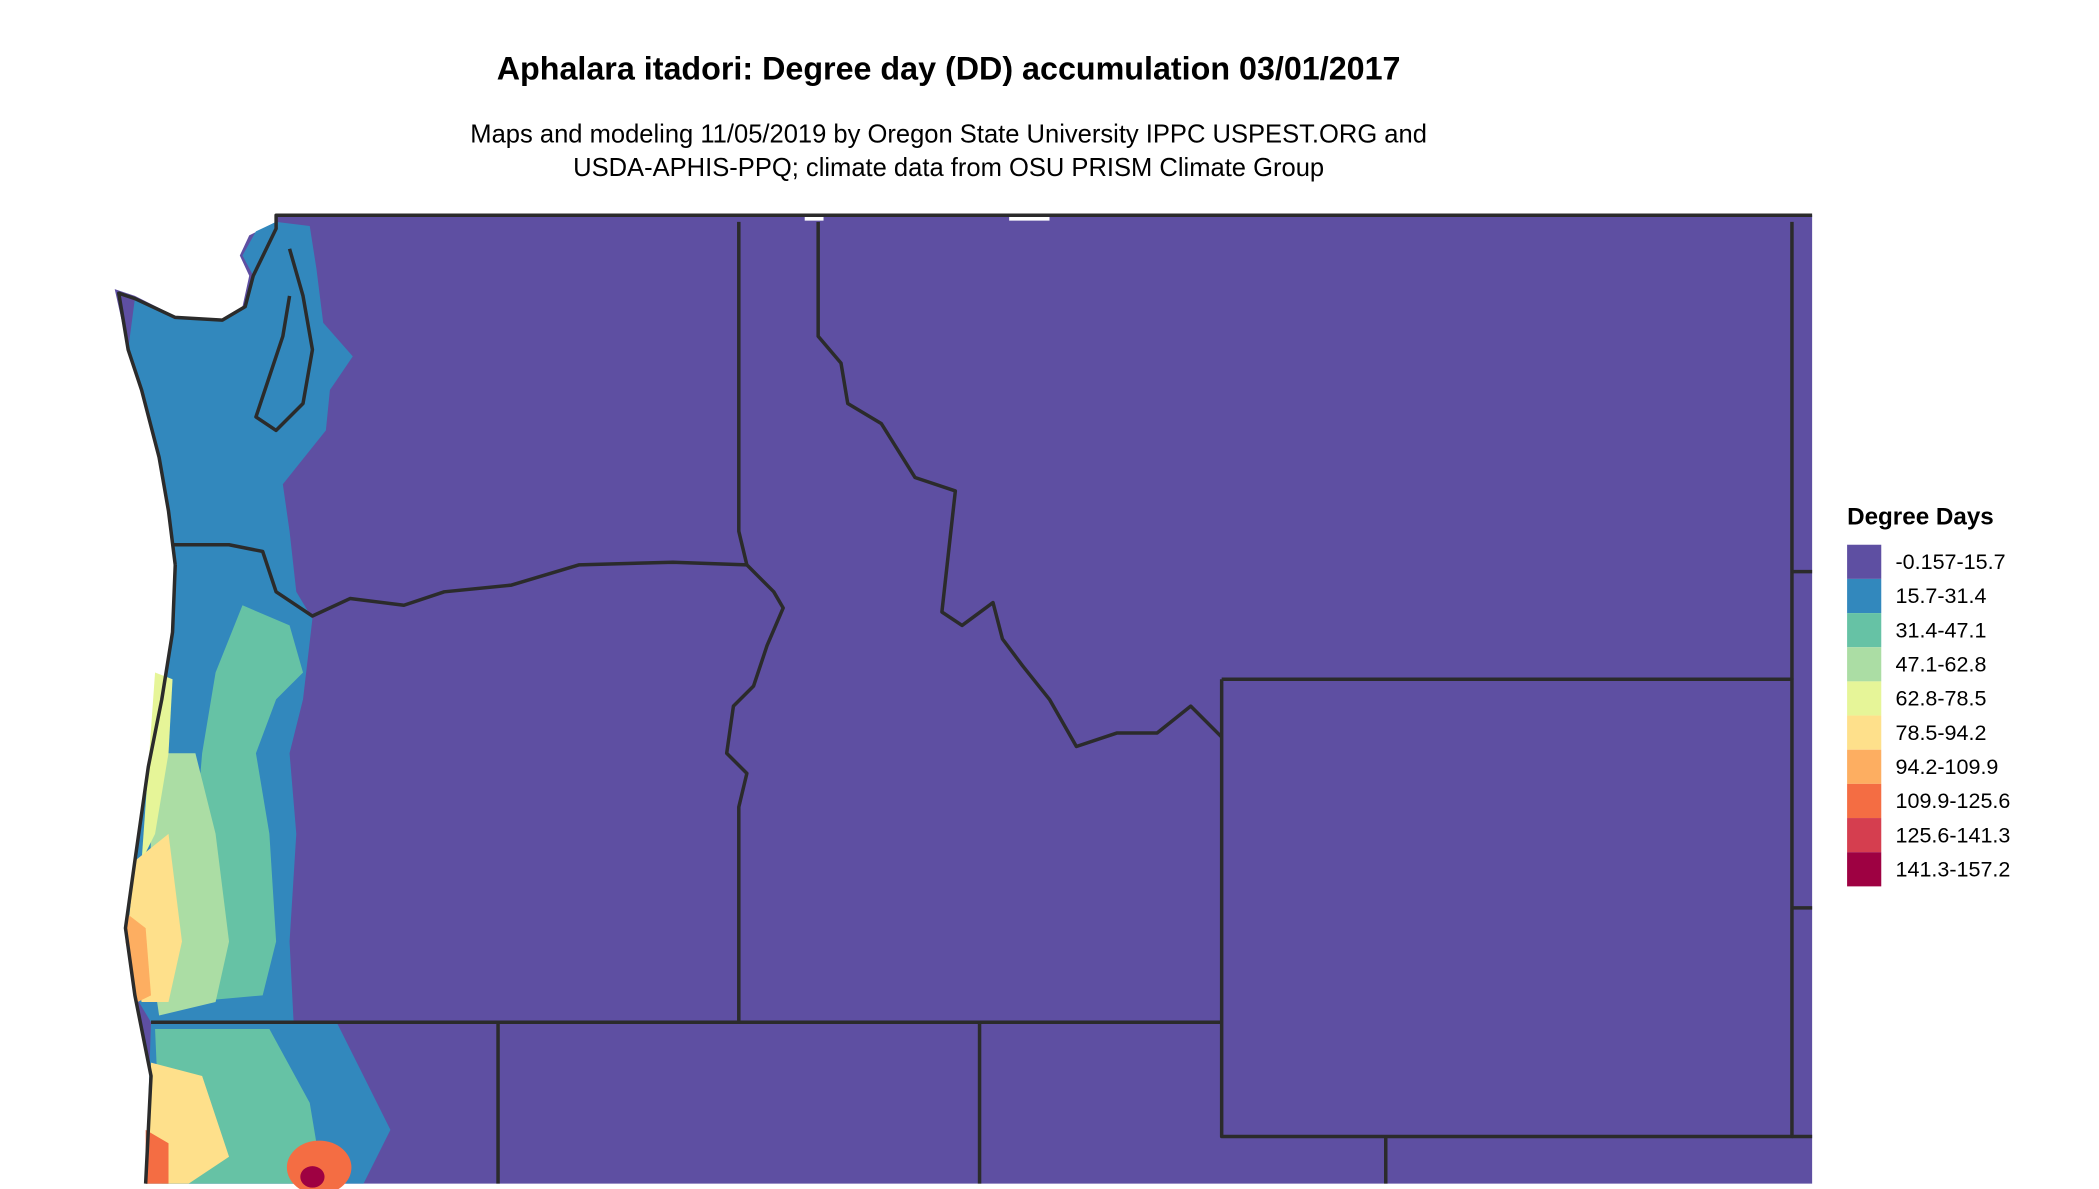 This screenshot has width=2099, height=1189. Describe the element at coordinates (1019, 485) in the screenshot. I see `idaho-montana-border` at that location.